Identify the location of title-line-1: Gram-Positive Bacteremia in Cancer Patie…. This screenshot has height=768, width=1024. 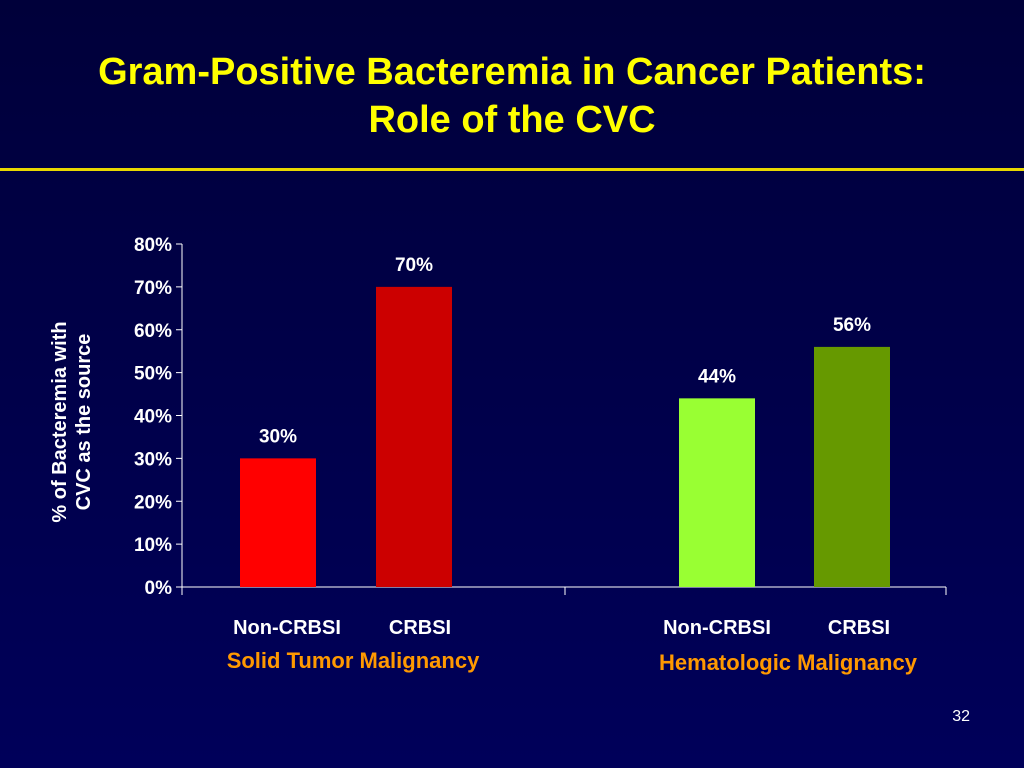
(512, 72).